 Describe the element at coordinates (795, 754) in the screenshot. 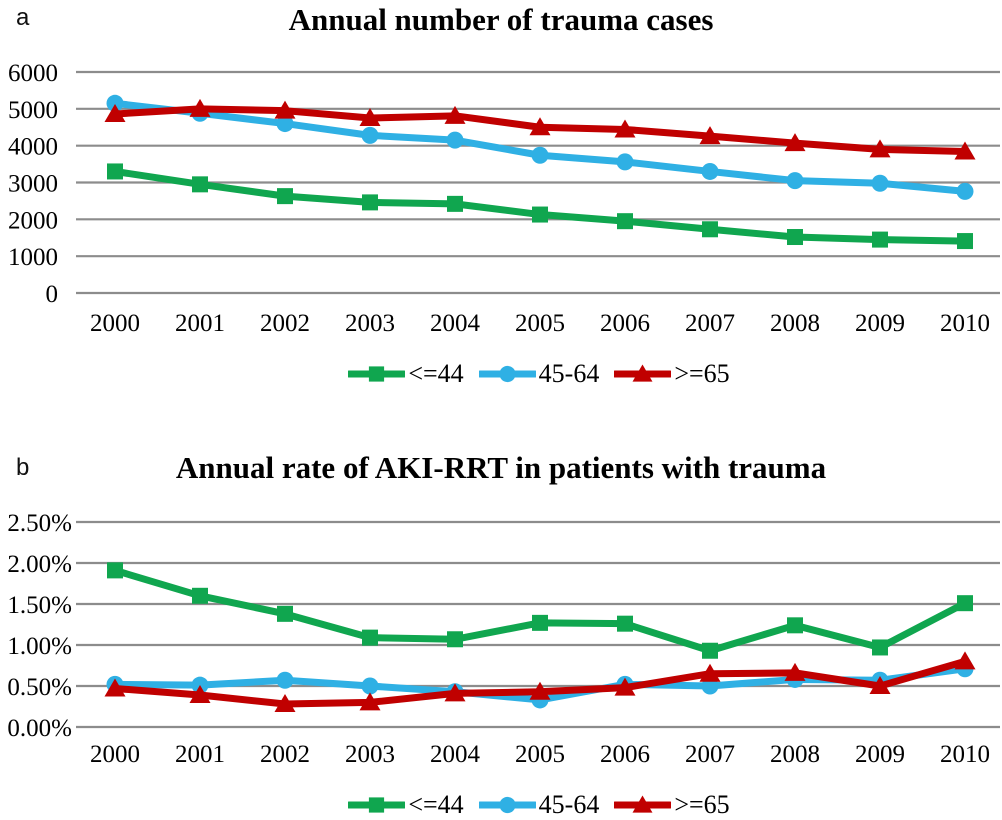

I see `x-tick-label: 2008` at that location.